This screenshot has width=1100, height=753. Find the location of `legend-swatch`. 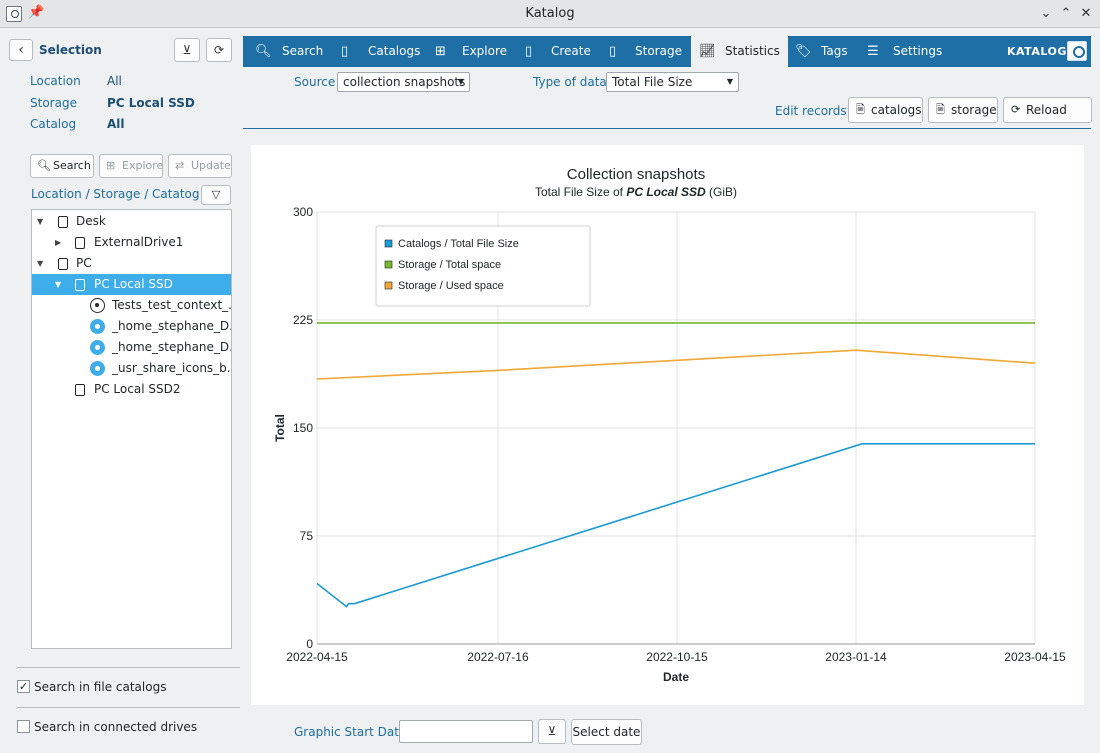

legend-swatch is located at coordinates (388, 243).